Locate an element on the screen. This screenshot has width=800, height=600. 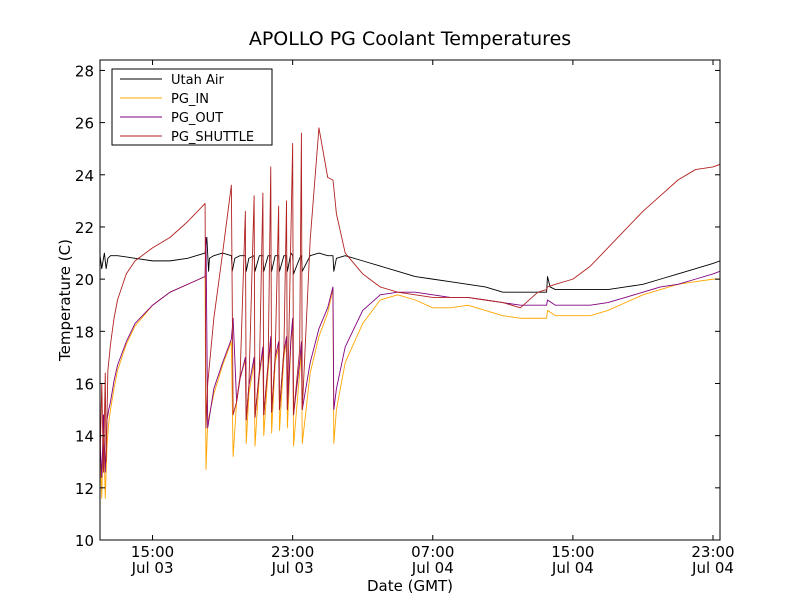
y-tick-label: 22 is located at coordinates (84, 228).